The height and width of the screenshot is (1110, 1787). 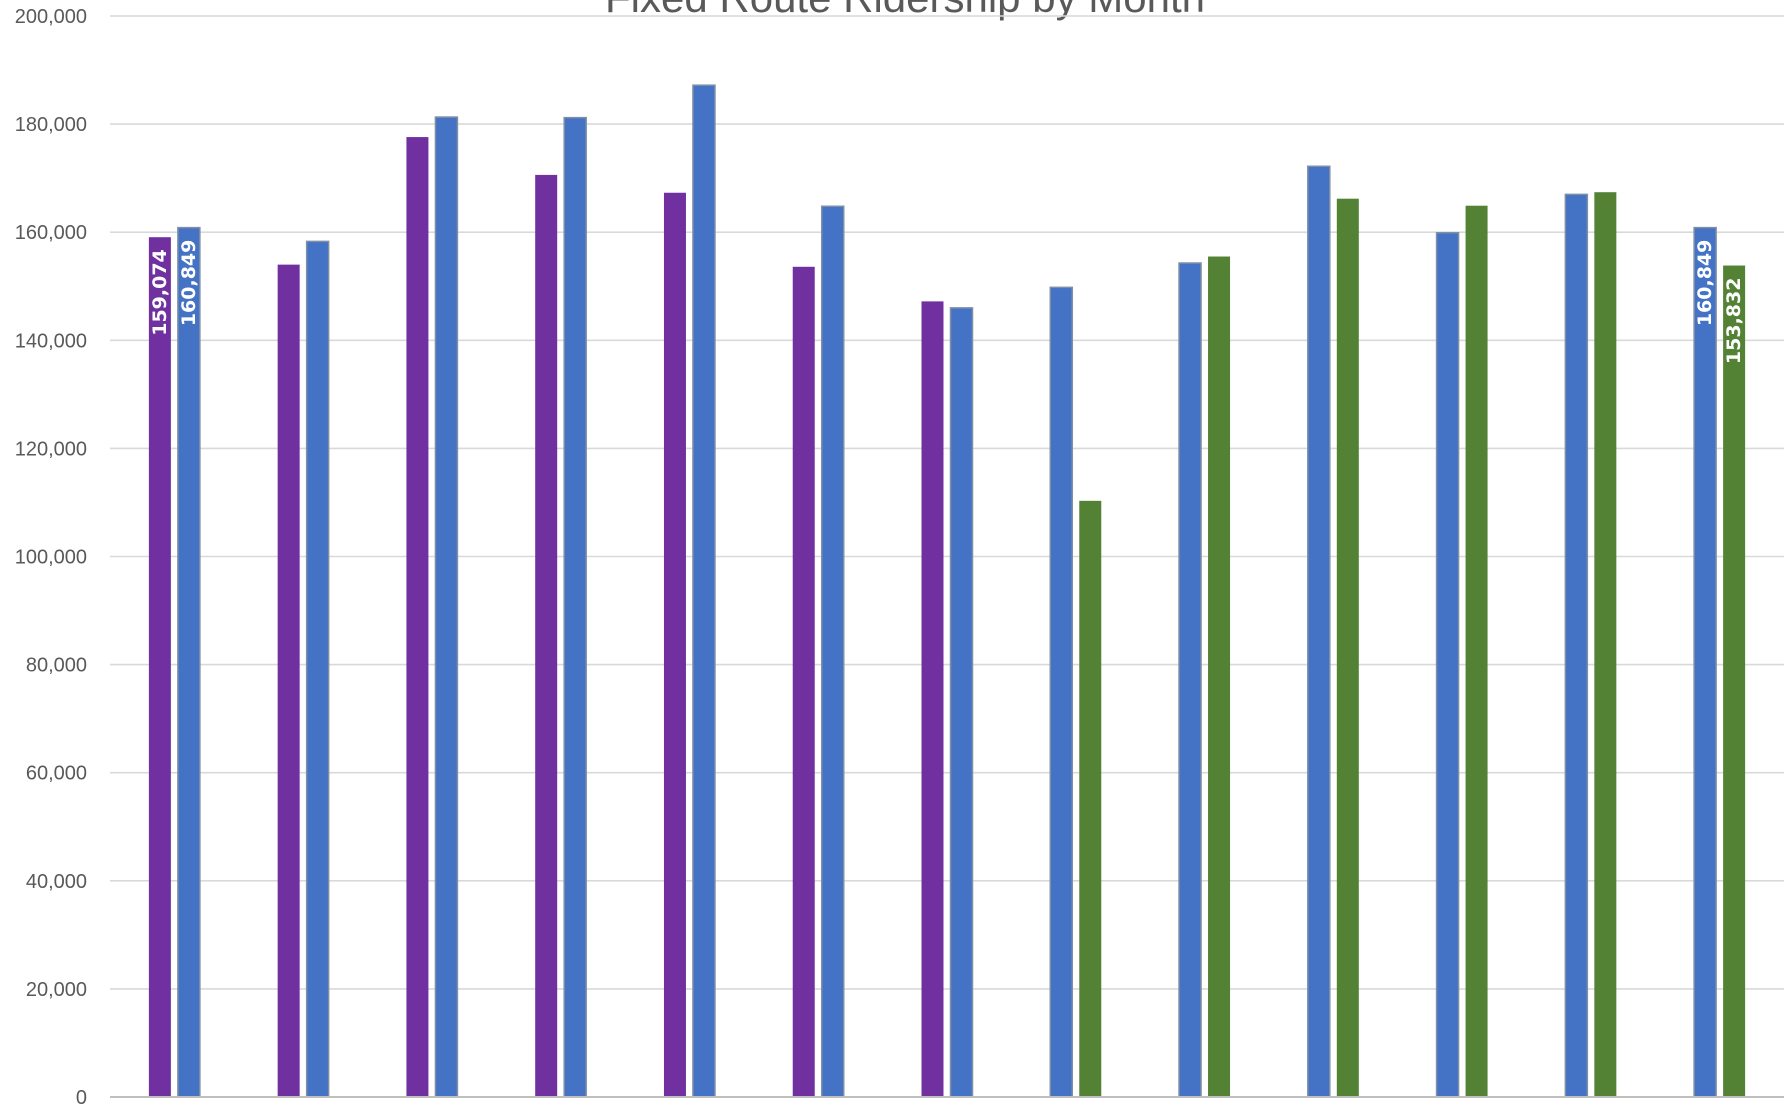 I want to click on y-tick-label: 100,000, so click(x=51, y=558).